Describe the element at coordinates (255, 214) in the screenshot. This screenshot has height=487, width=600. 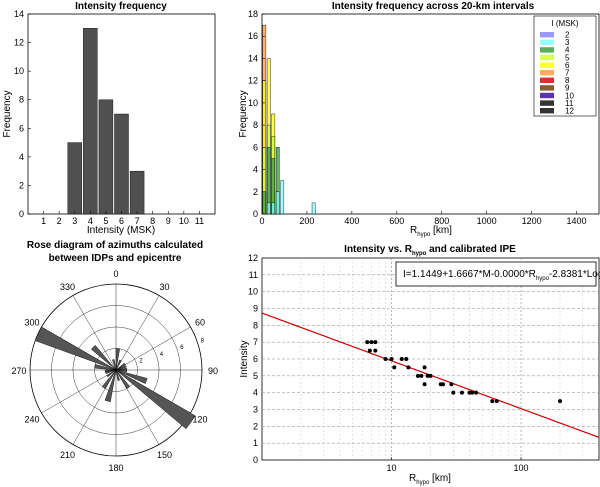
I see `distance-ytick-label: 0` at that location.